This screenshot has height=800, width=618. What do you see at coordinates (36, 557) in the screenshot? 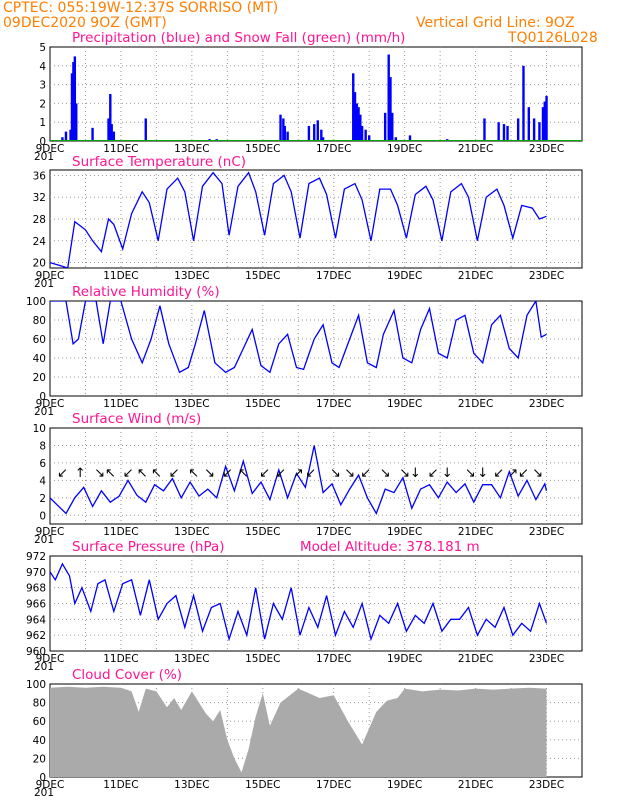
I see `y-tick-label: 972` at bounding box center [36, 557].